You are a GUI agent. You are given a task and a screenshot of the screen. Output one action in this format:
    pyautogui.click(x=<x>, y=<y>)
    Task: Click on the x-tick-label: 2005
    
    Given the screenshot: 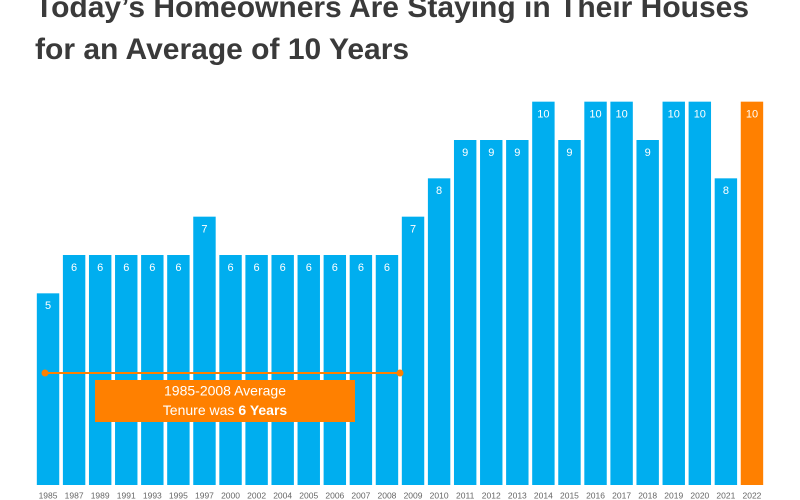 What is the action you would take?
    pyautogui.click(x=308, y=495)
    